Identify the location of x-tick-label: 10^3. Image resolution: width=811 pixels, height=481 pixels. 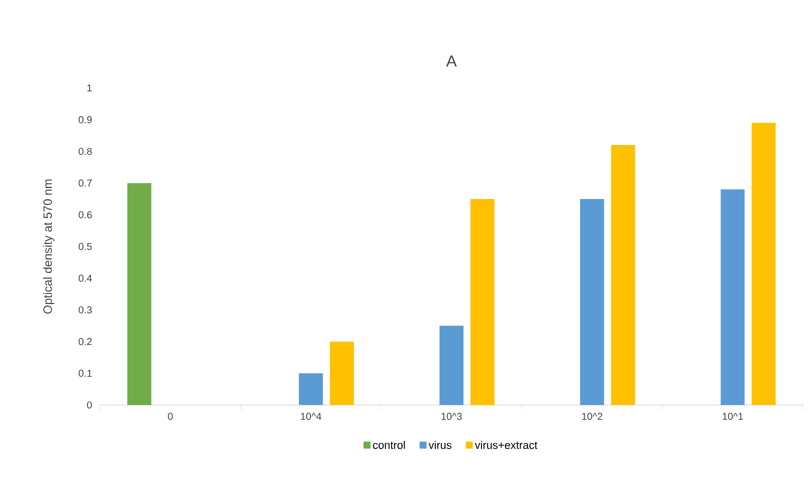
(452, 416).